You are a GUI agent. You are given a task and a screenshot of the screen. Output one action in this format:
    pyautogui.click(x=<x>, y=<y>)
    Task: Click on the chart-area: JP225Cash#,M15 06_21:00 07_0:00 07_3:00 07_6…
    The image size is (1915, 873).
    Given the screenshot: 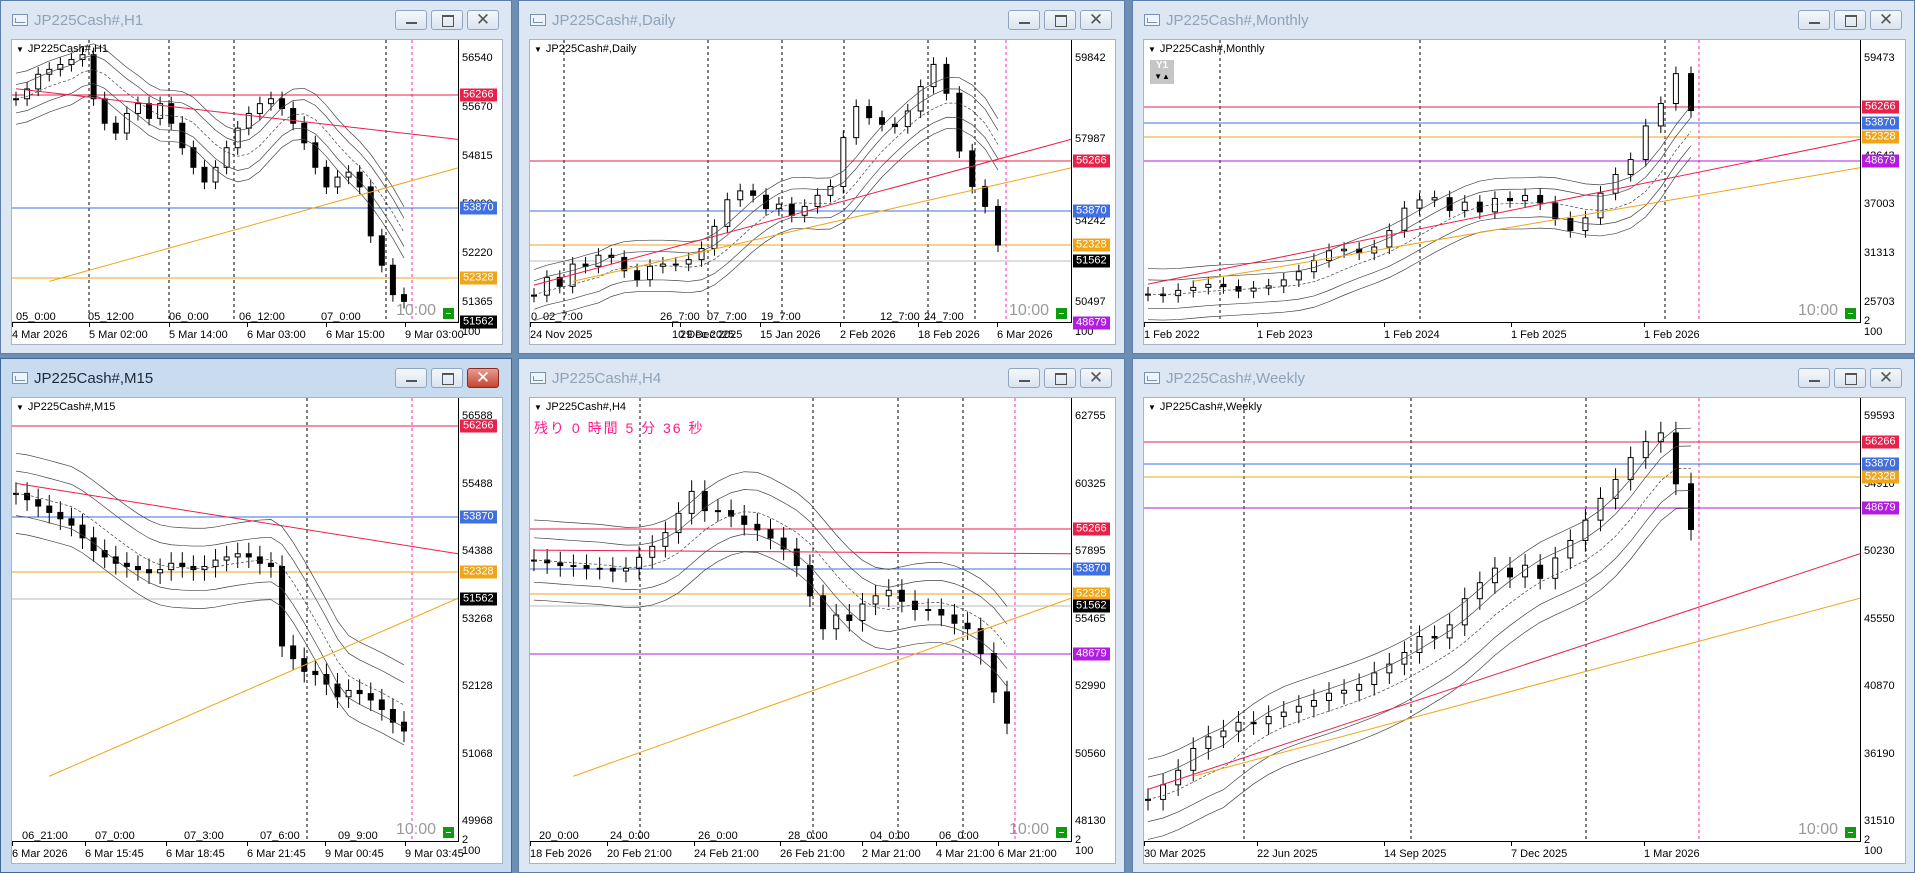 What is the action you would take?
    pyautogui.click(x=257, y=630)
    